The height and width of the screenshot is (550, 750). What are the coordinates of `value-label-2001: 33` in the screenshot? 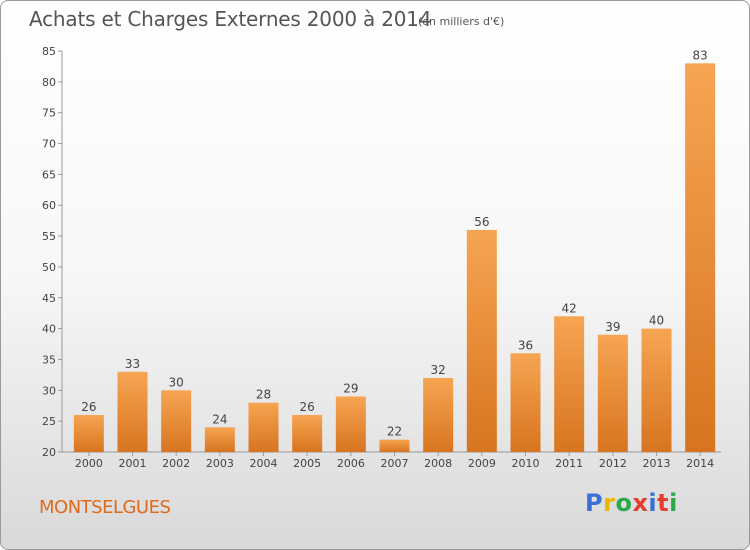 It's located at (132, 364).